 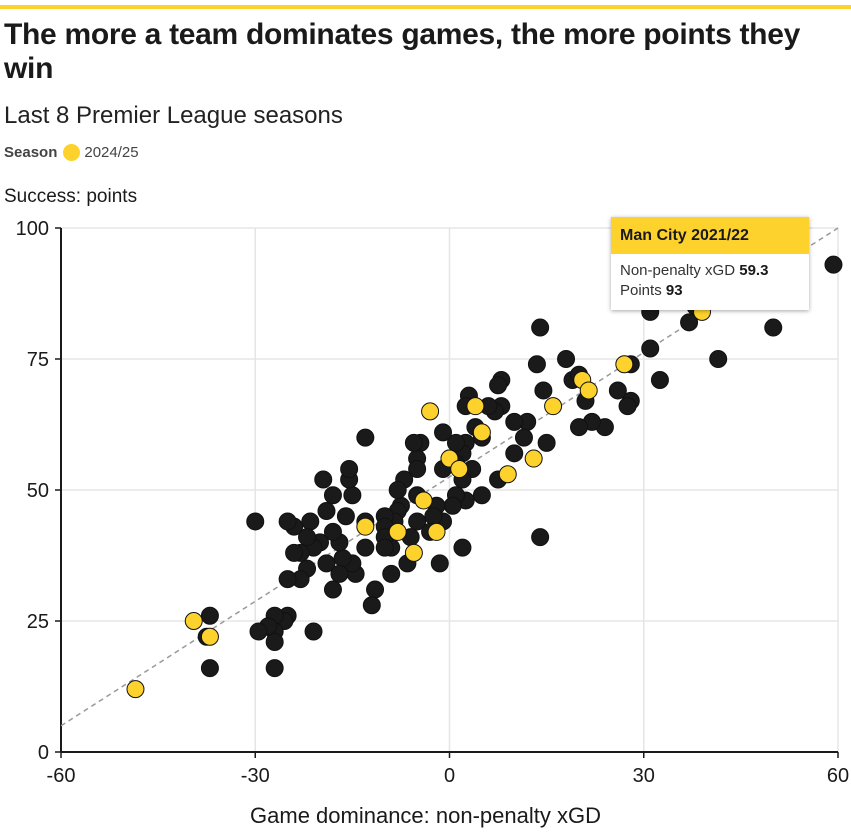 I want to click on legend: Season 2024/25, so click(x=71, y=152).